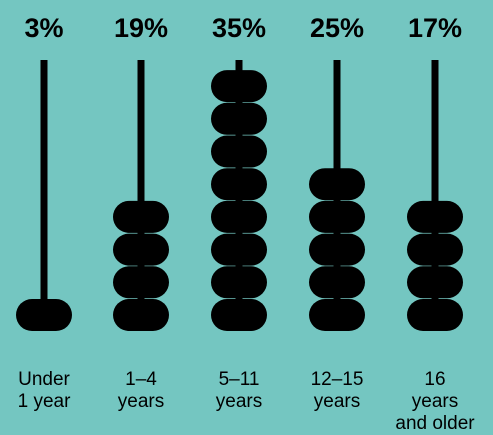 The width and height of the screenshot is (493, 435). Describe the element at coordinates (239, 379) in the screenshot. I see `category-label-line: 5–11` at that location.